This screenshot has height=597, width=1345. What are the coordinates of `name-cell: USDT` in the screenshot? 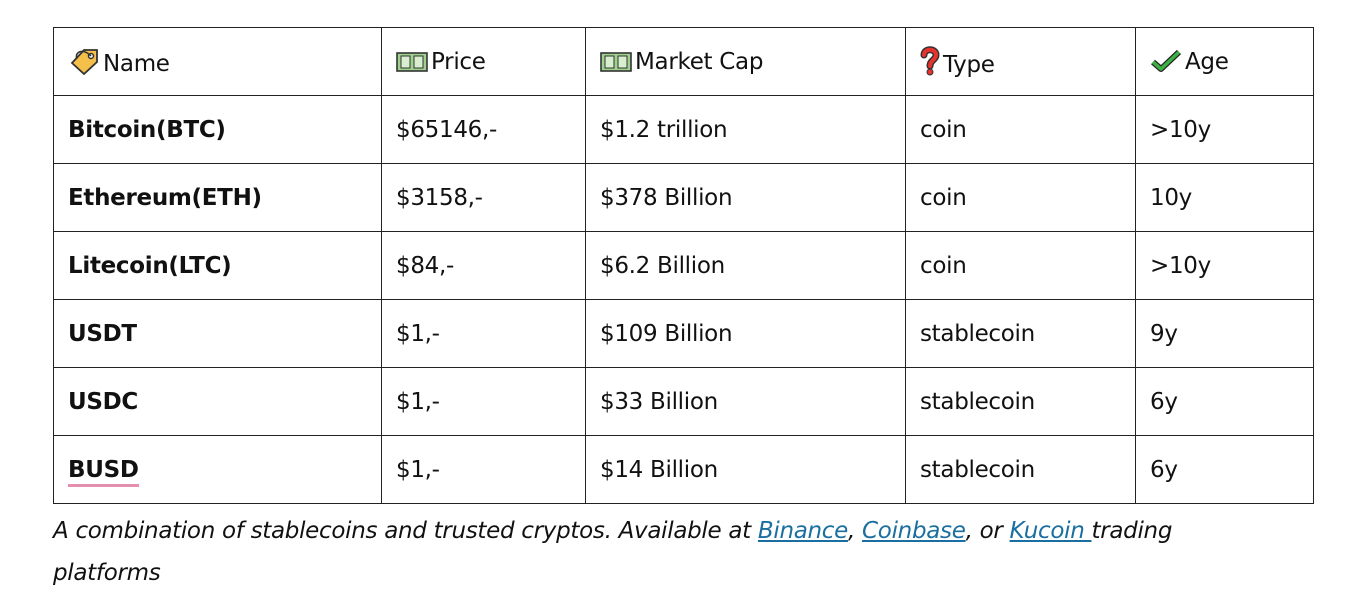 It's located at (217, 333).